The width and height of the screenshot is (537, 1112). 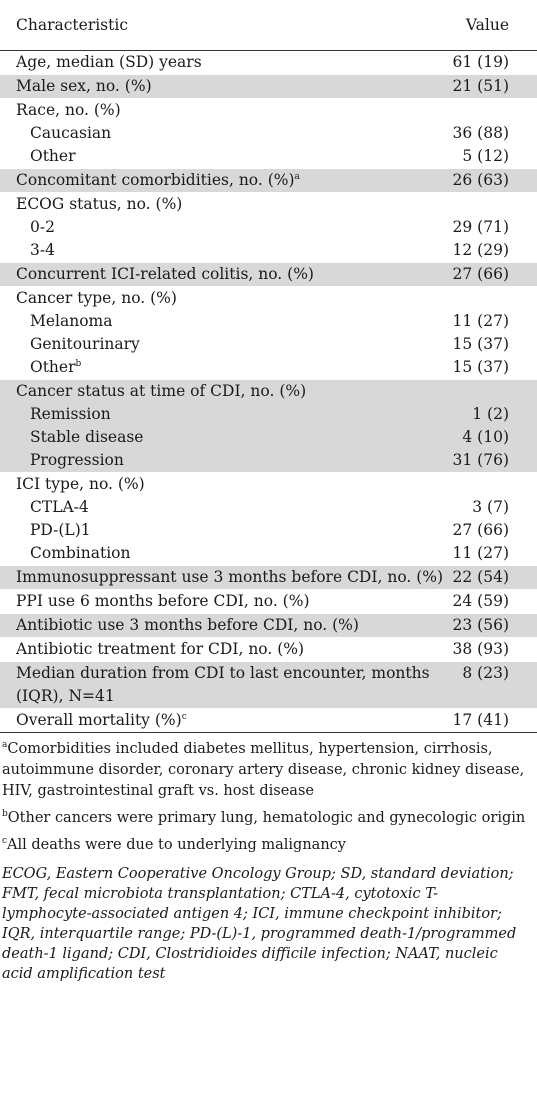 I want to click on row-value: 61 (19), so click(x=480, y=62).